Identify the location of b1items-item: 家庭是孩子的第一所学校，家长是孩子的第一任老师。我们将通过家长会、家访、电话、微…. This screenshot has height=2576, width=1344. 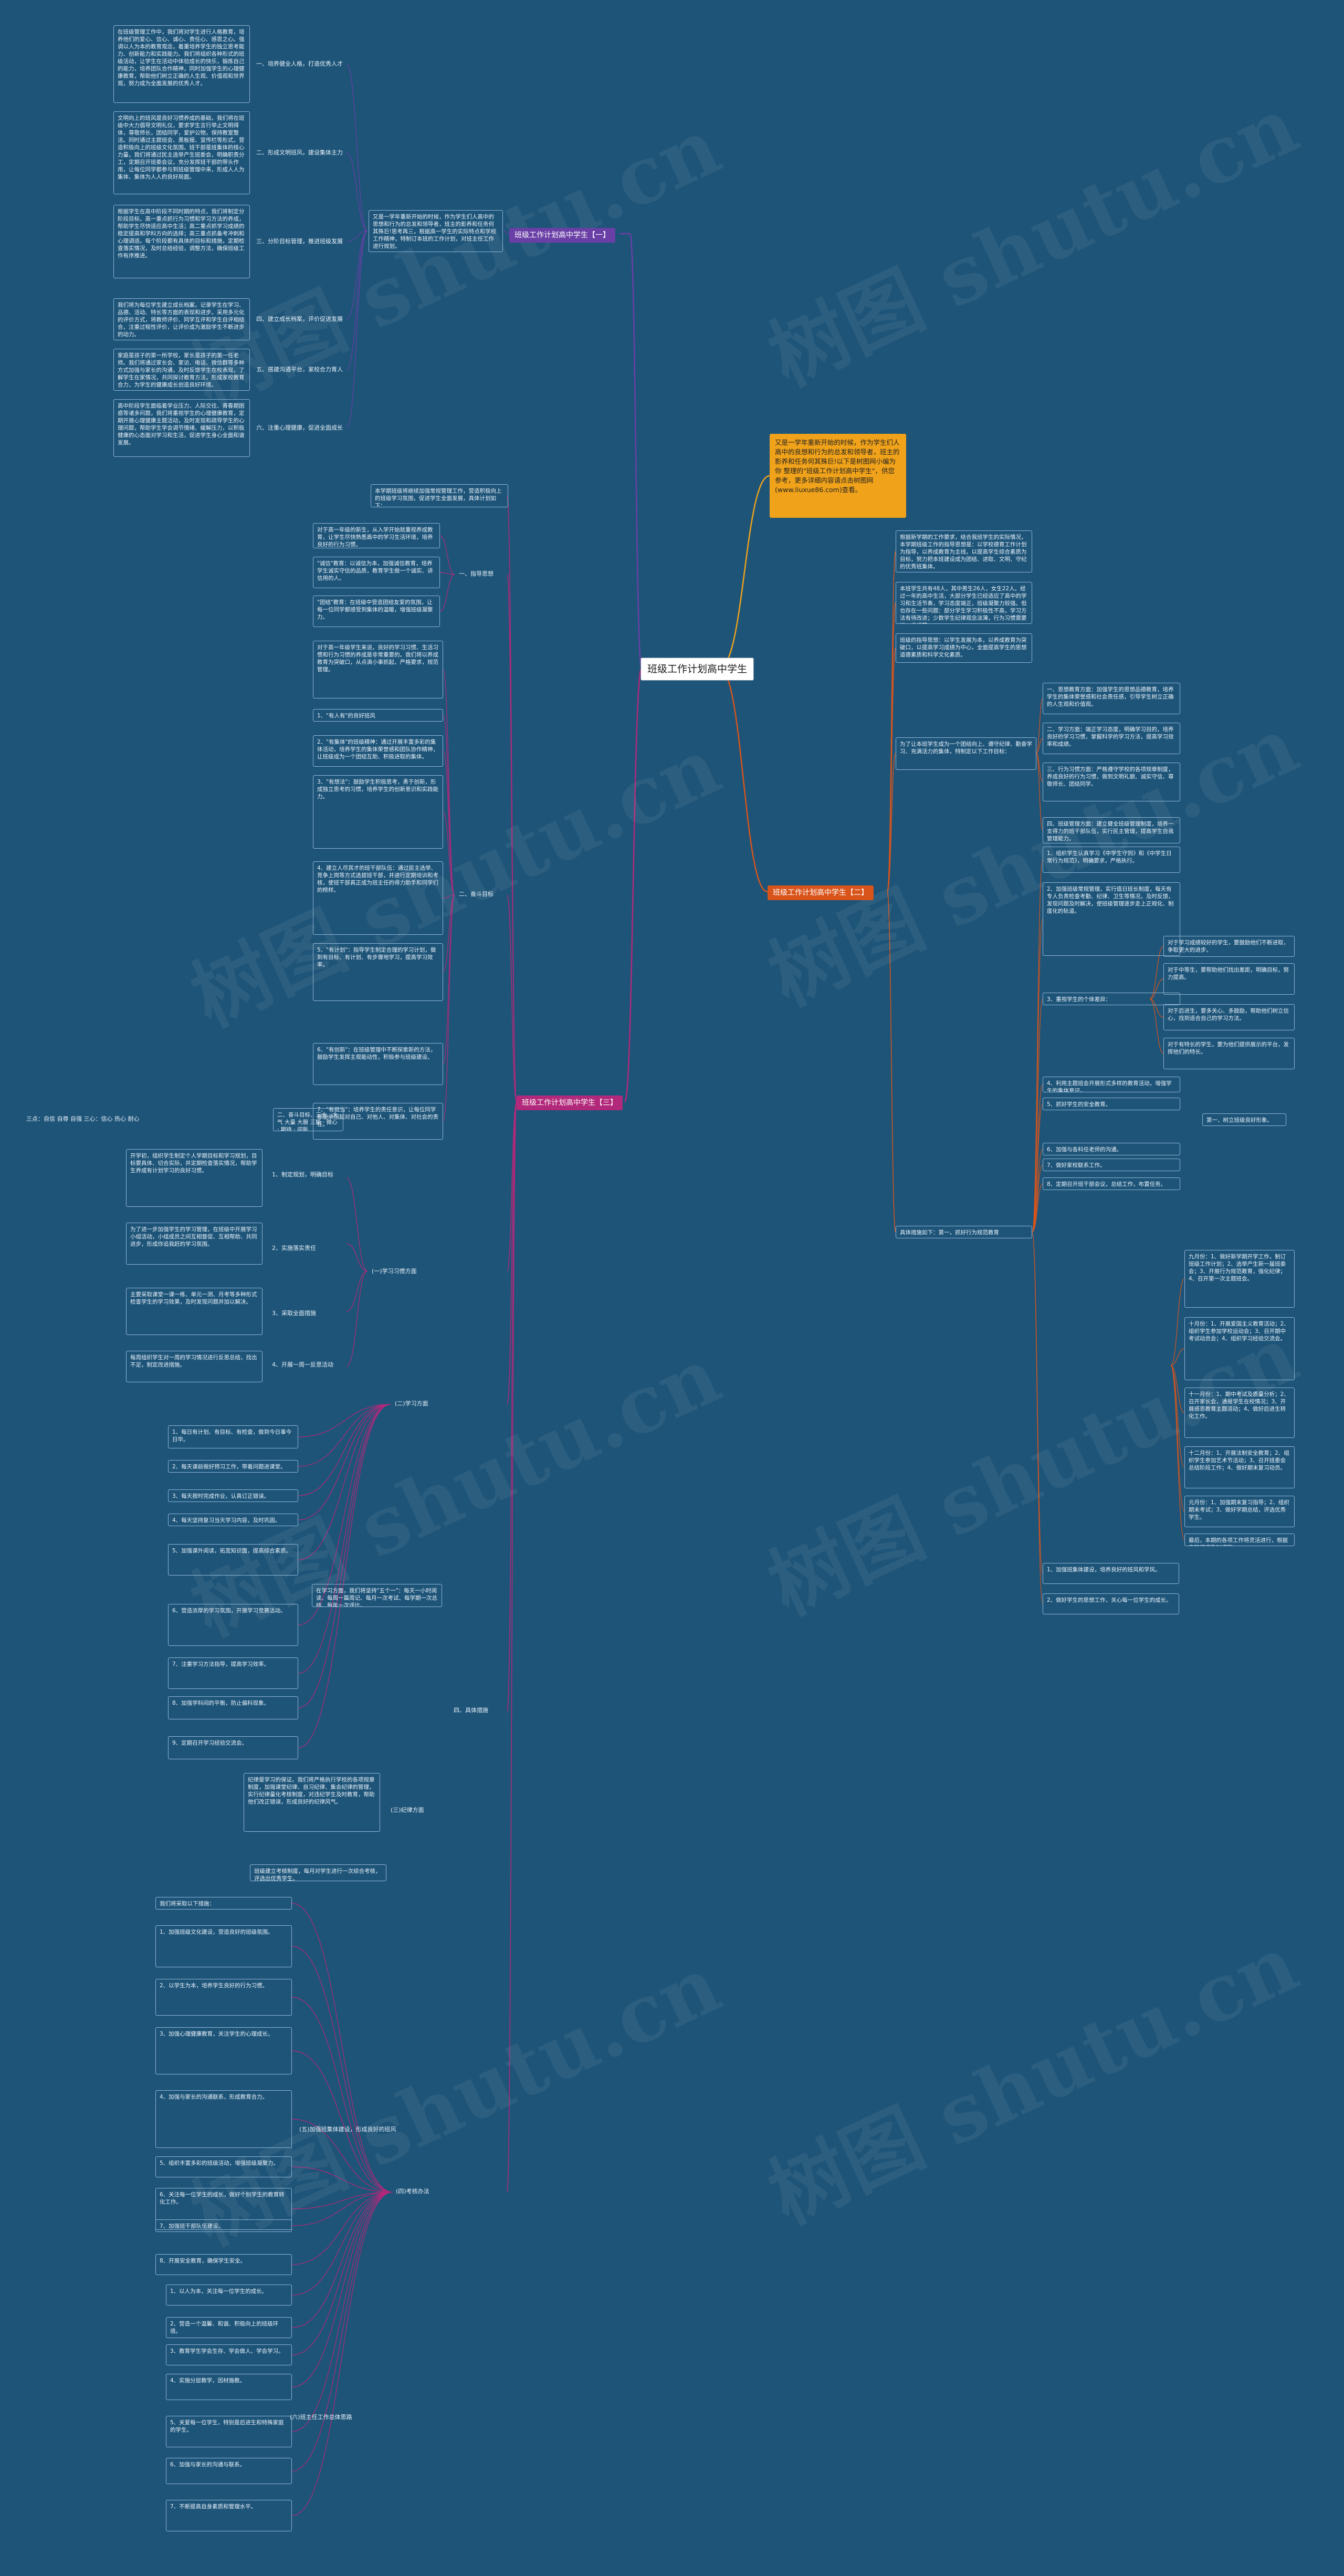
(181, 370).